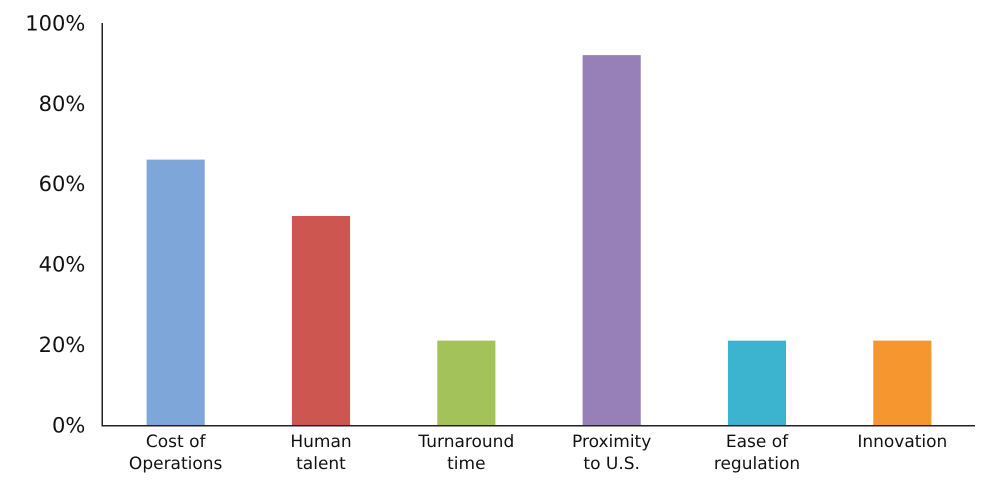  Describe the element at coordinates (62, 344) in the screenshot. I see `y-tick-label: 20%` at that location.